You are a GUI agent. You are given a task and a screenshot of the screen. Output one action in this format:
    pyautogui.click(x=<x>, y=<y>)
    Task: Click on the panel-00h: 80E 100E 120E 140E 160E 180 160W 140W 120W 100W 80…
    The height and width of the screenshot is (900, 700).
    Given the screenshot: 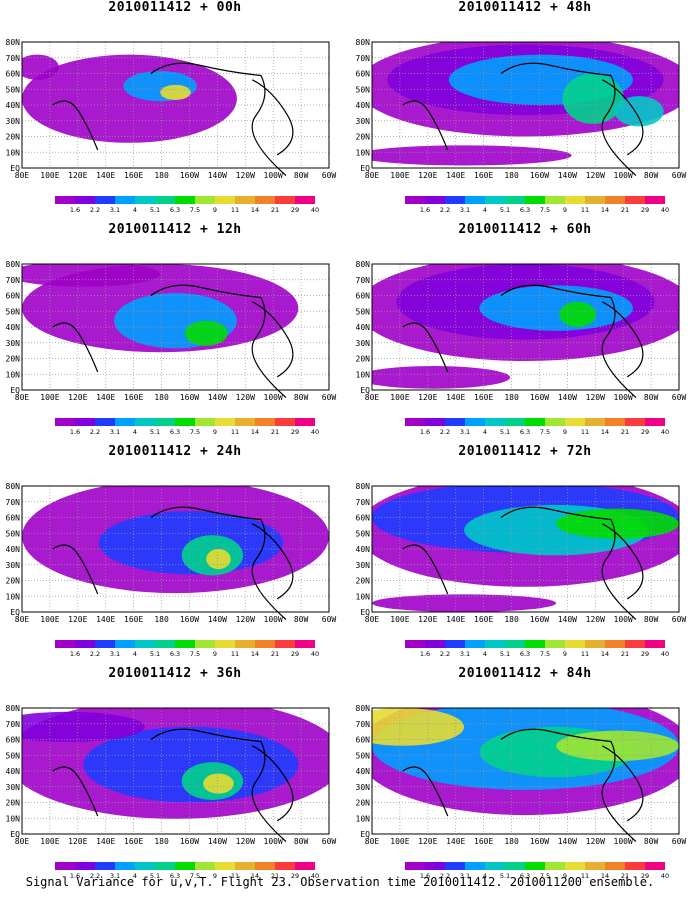 What is the action you would take?
    pyautogui.click(x=175, y=111)
    